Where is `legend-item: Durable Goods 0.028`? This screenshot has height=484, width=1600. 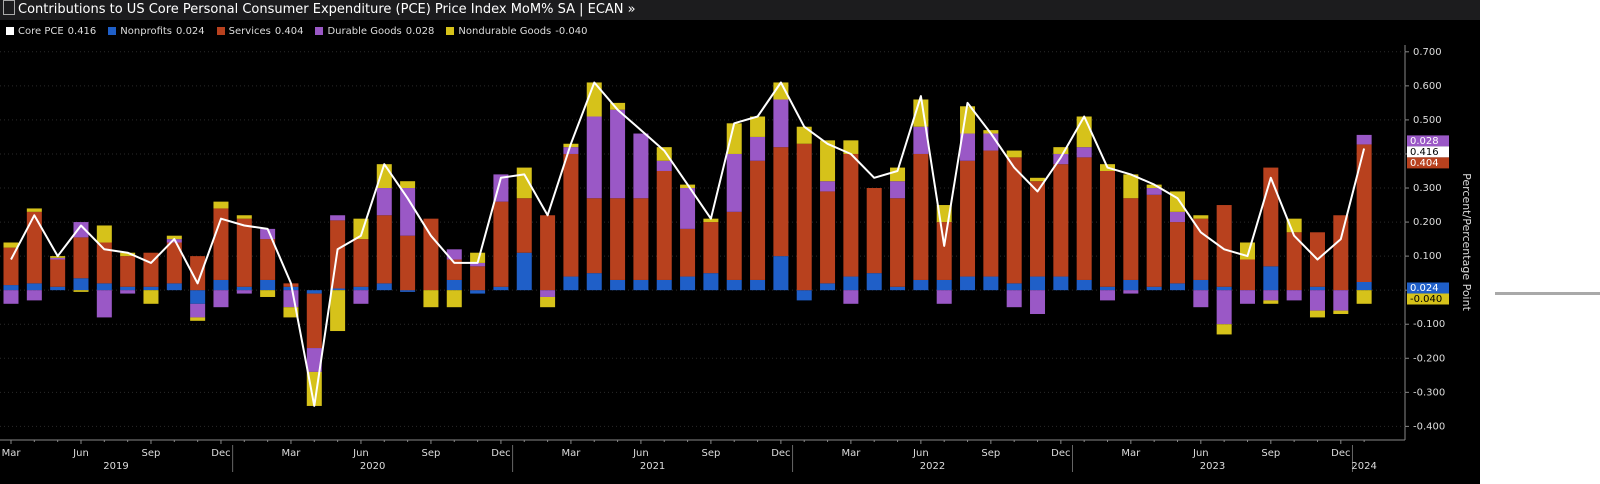 legend-item: Durable Goods 0.028 is located at coordinates (374, 31).